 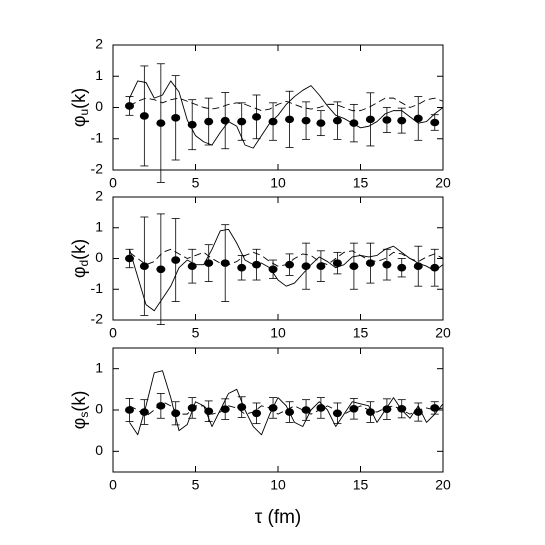 I want to click on y-axis-label: φu(k), so click(x=80, y=107).